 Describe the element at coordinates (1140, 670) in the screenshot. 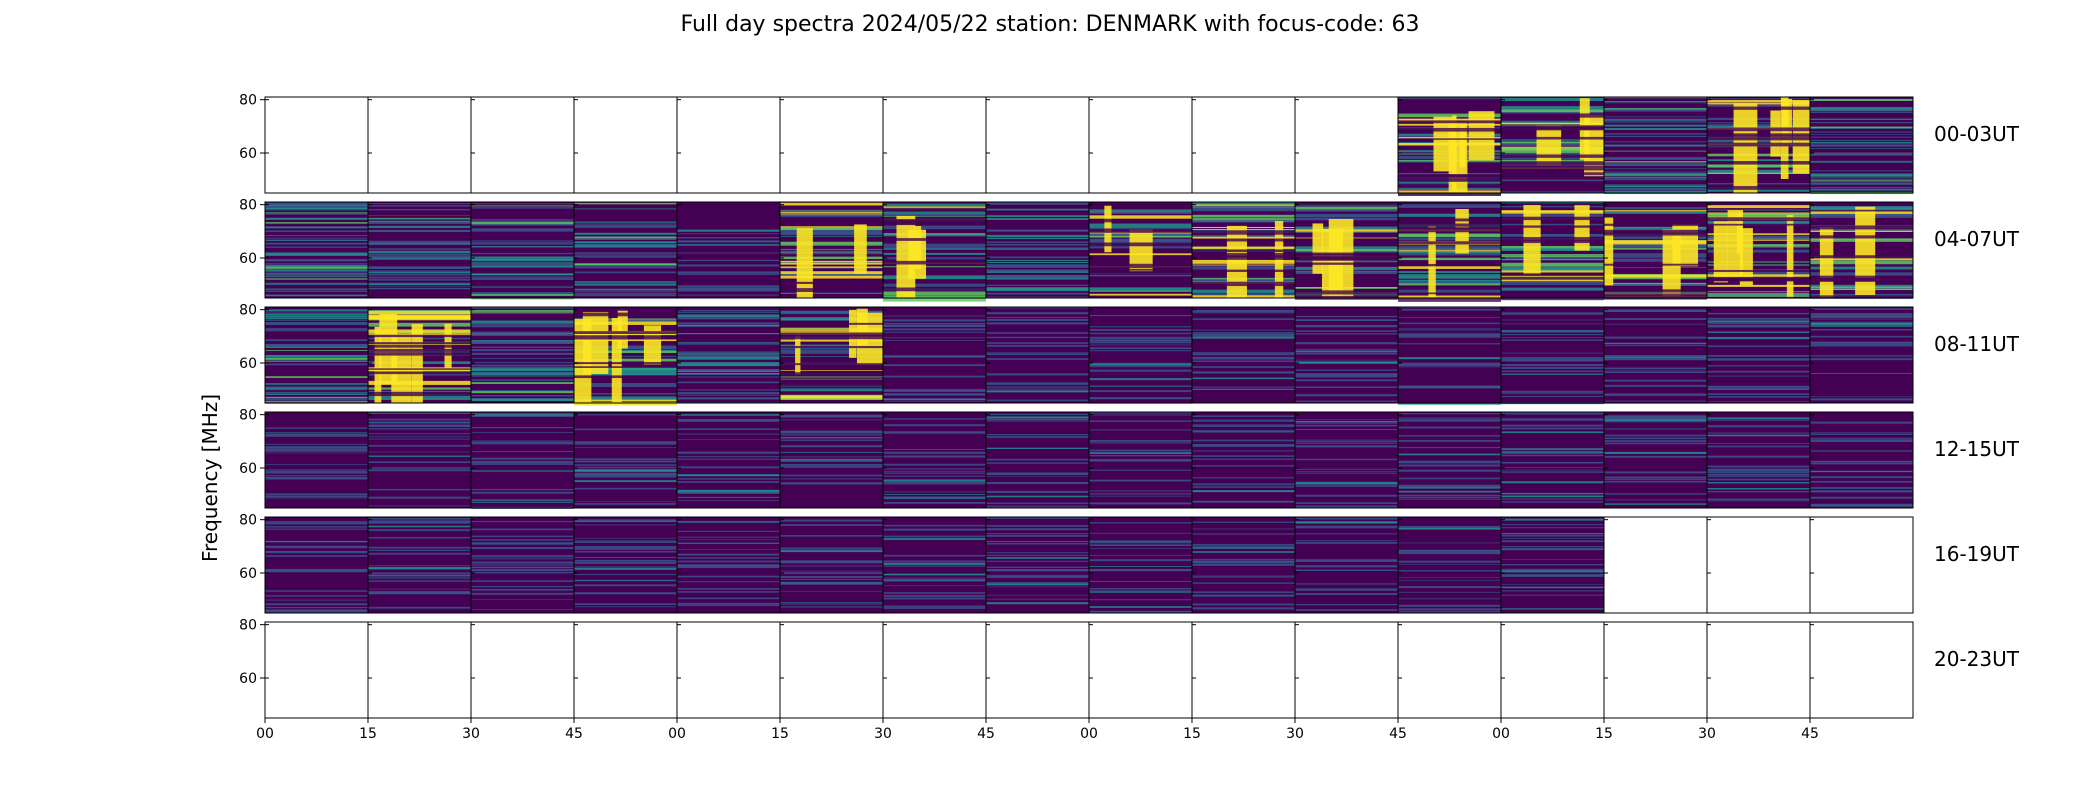

I see `empty-panel` at that location.